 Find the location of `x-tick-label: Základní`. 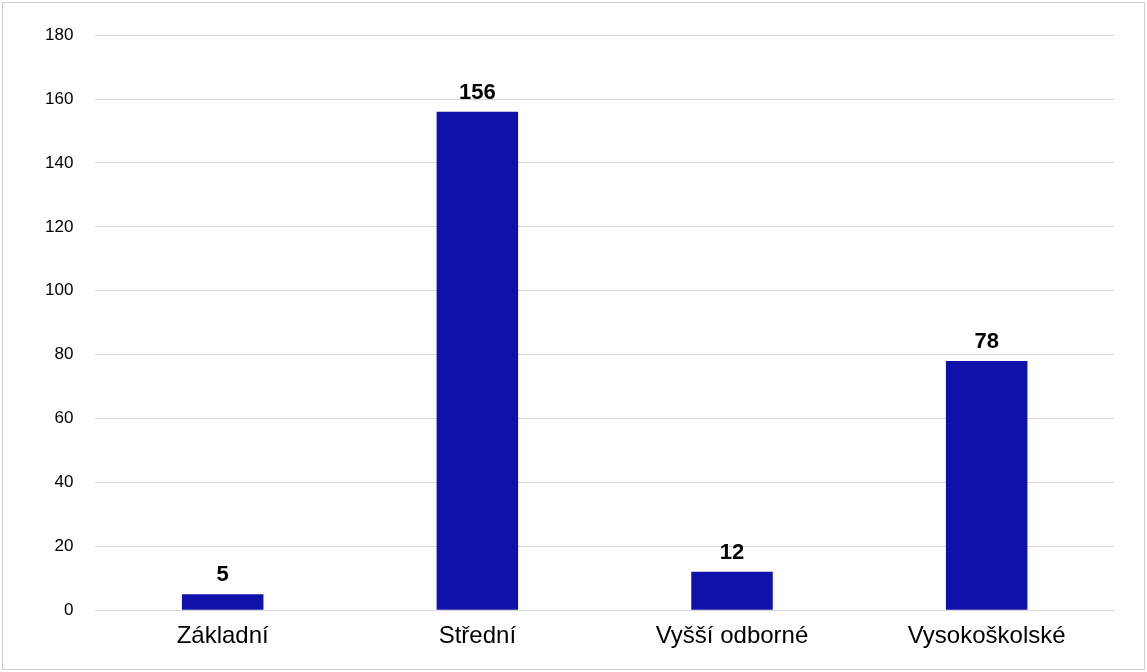

x-tick-label: Základní is located at coordinates (223, 635).